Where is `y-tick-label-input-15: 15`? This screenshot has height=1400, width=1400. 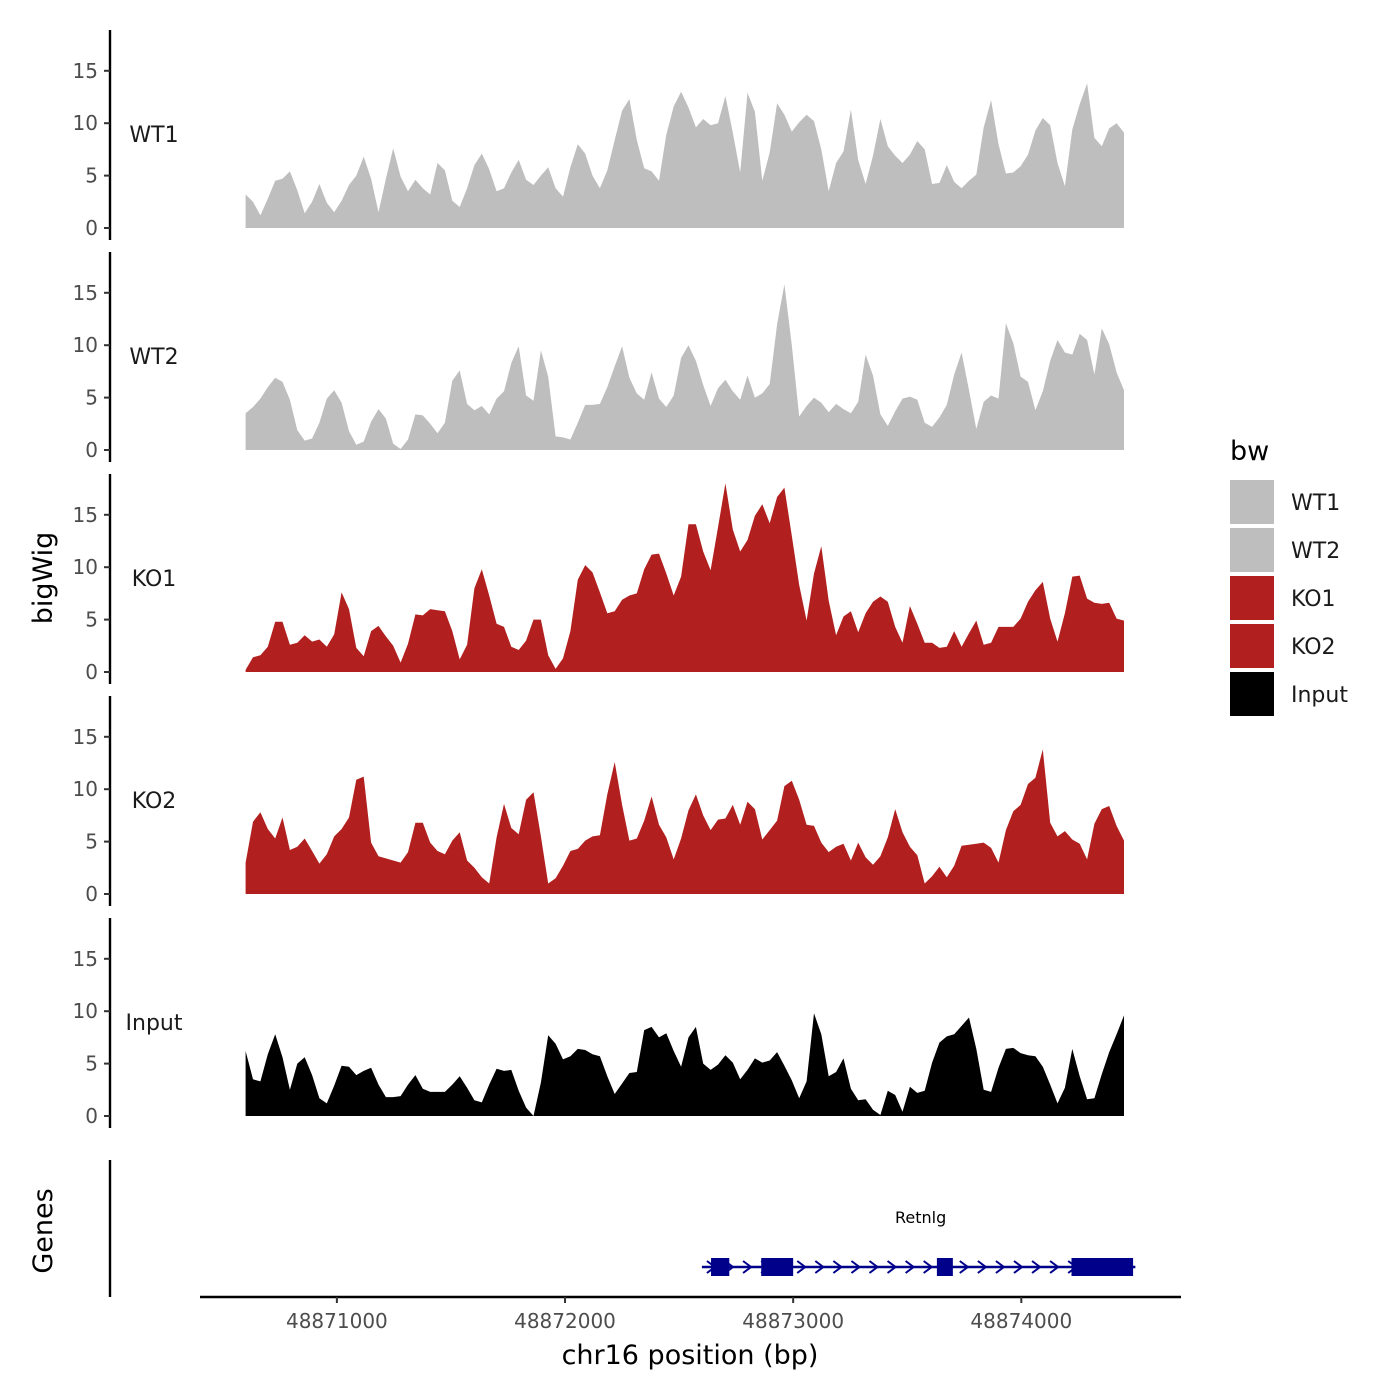
y-tick-label-input-15: 15 is located at coordinates (85, 959).